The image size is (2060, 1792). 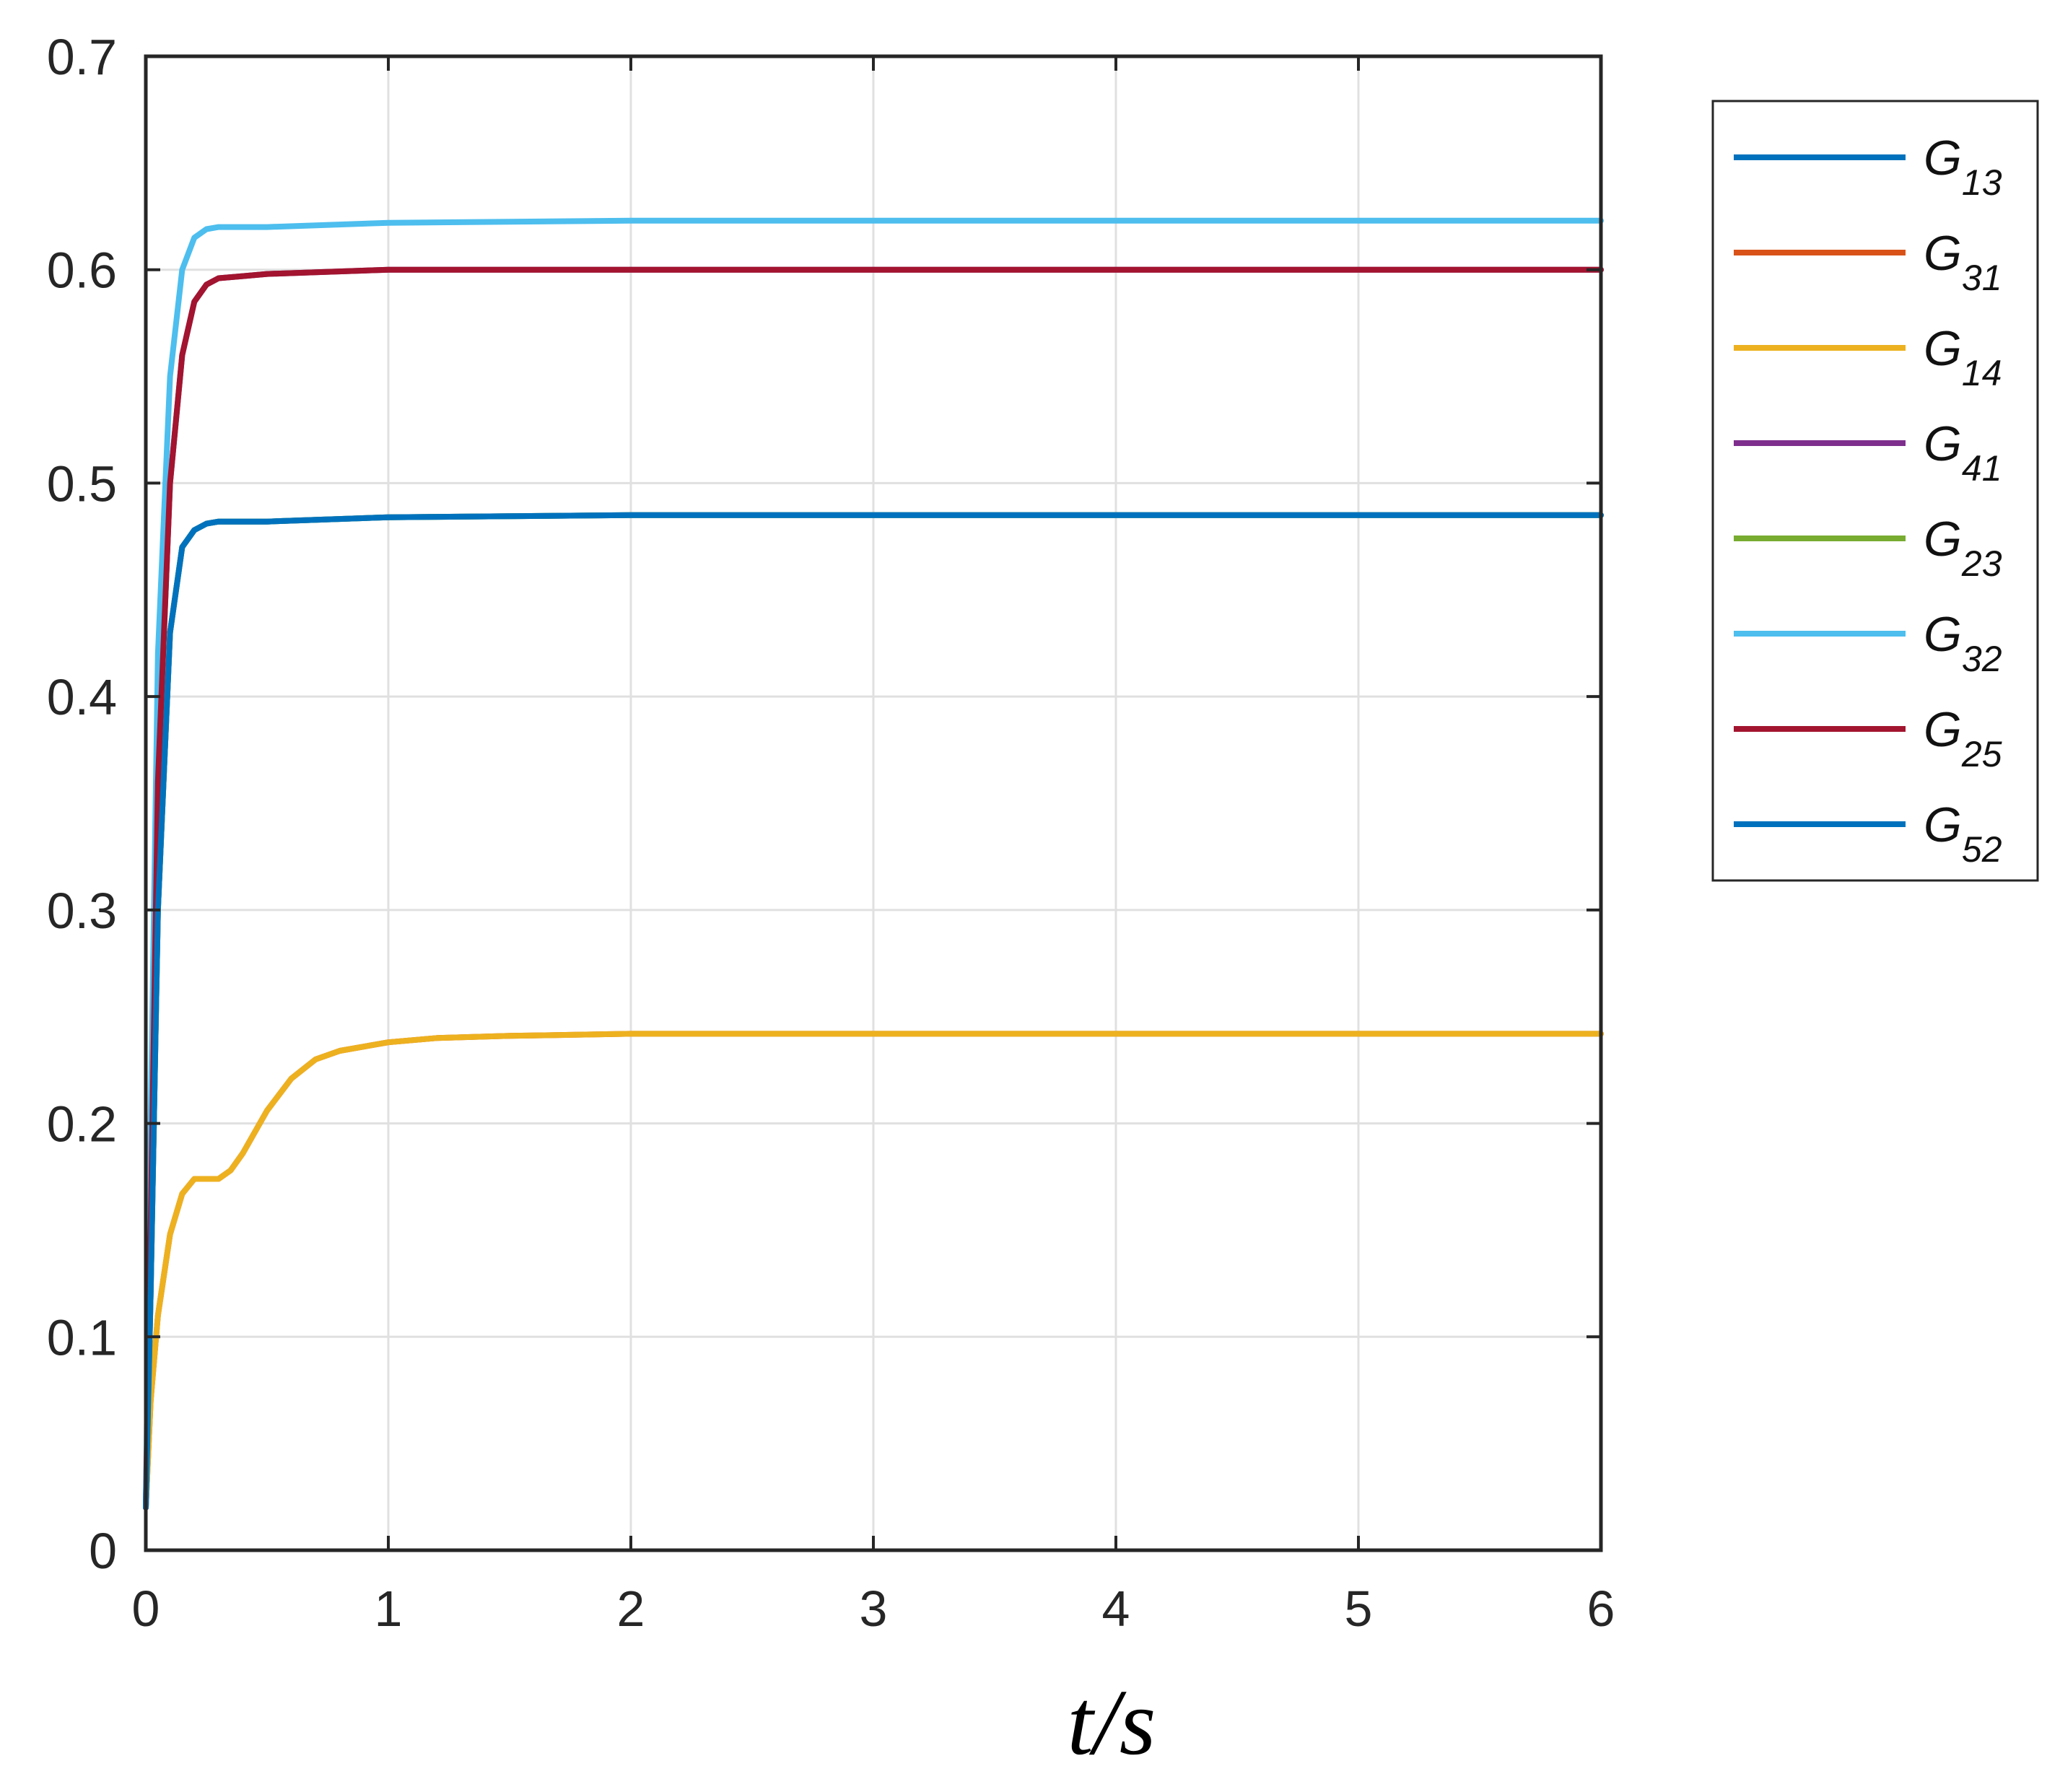 I want to click on x-tick-label: 1, so click(x=389, y=1609).